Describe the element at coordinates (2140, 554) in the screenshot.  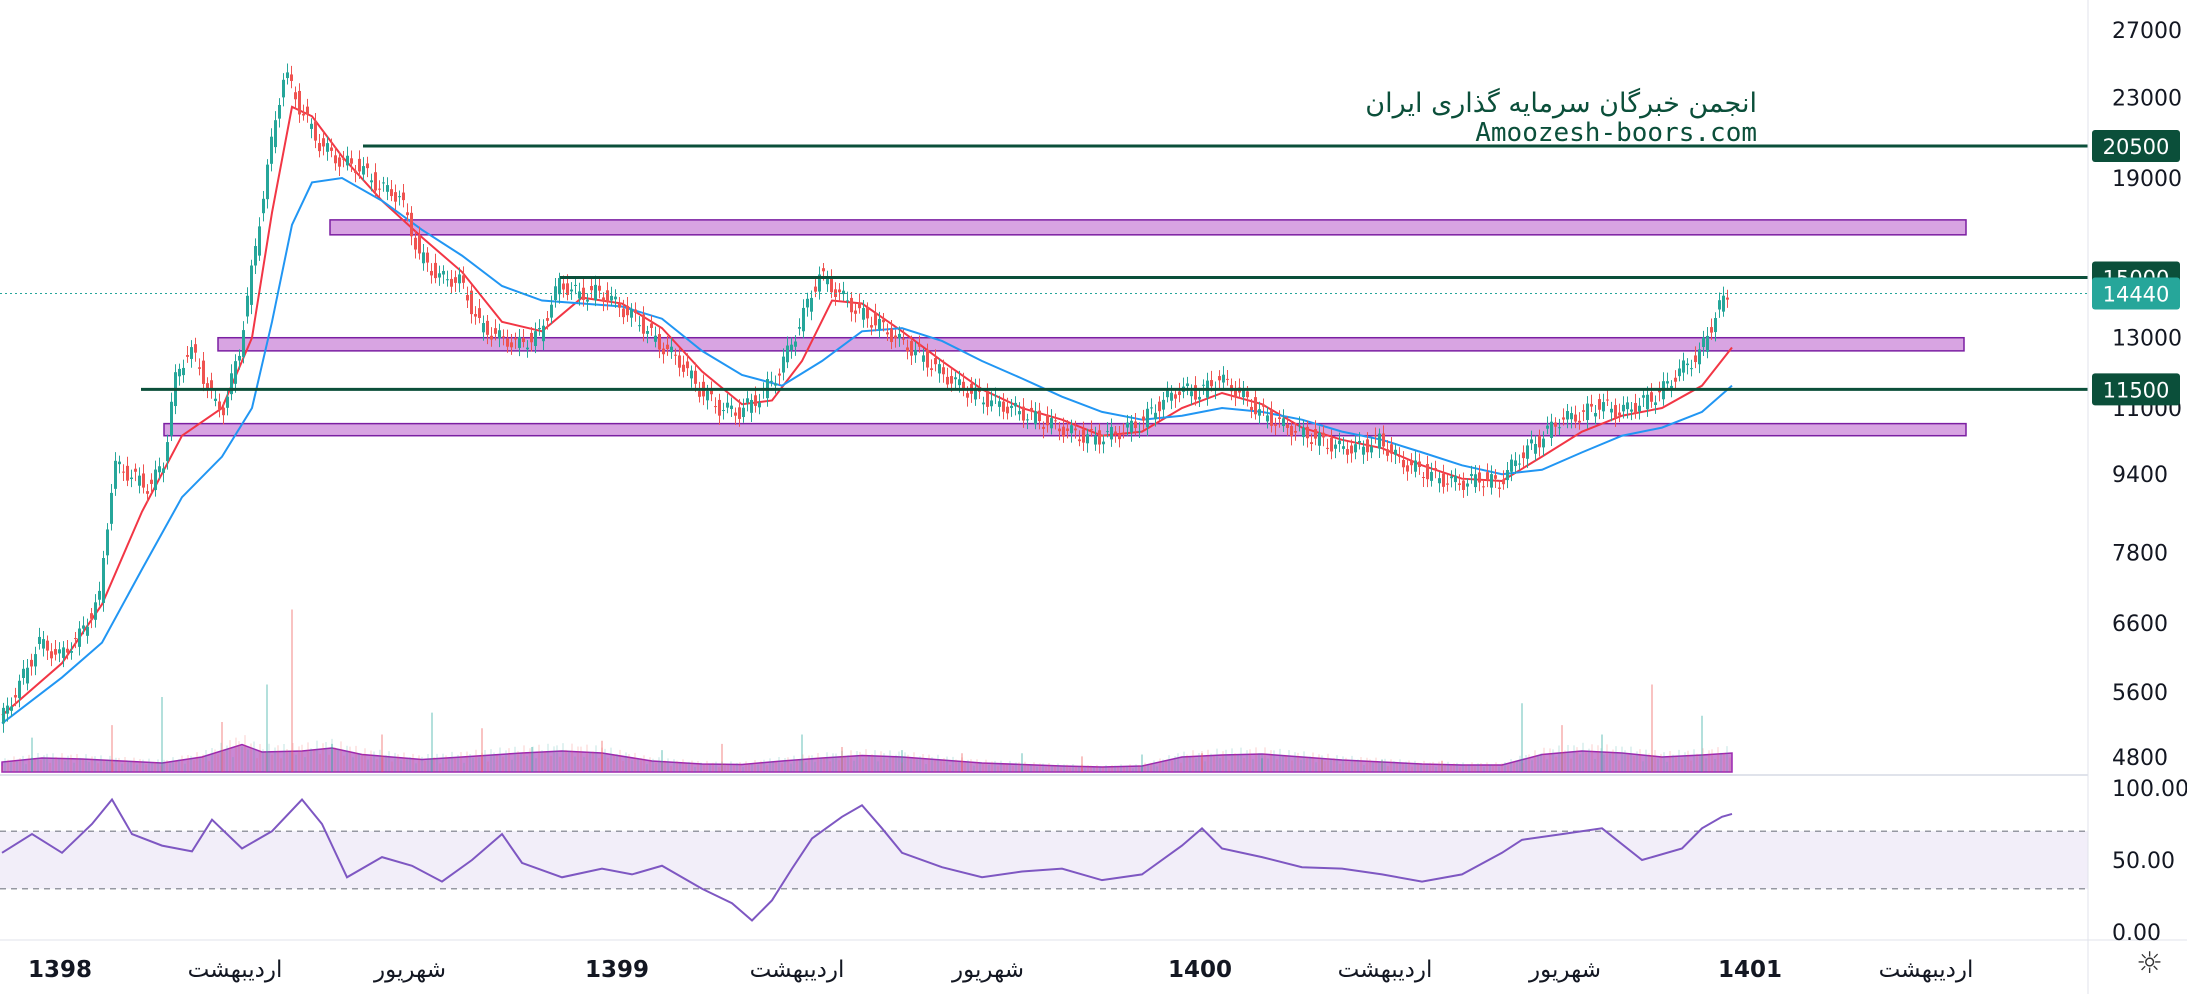
I see `price-tick-label: 7800` at that location.